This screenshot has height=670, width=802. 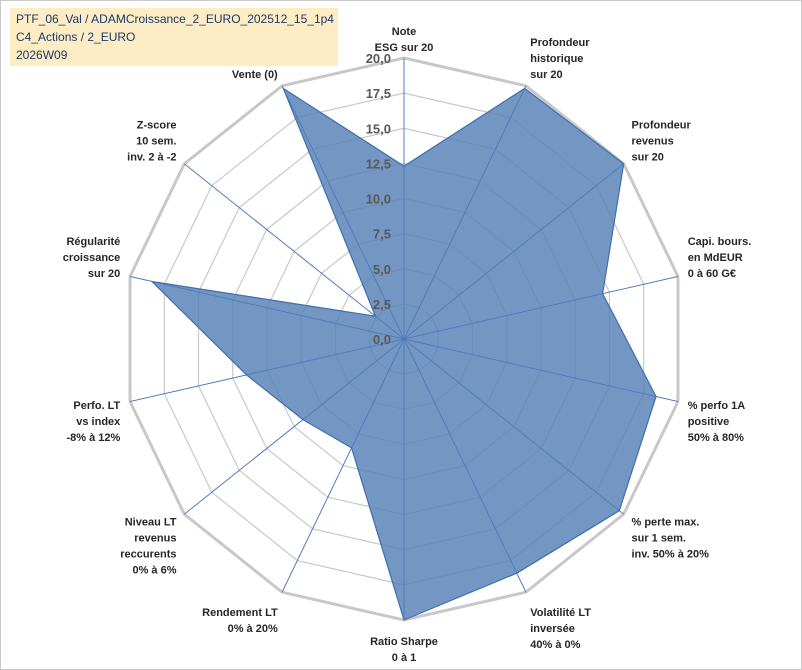 What do you see at coordinates (671, 554) in the screenshot?
I see `axis-label-line: inv. 50% à 20%` at bounding box center [671, 554].